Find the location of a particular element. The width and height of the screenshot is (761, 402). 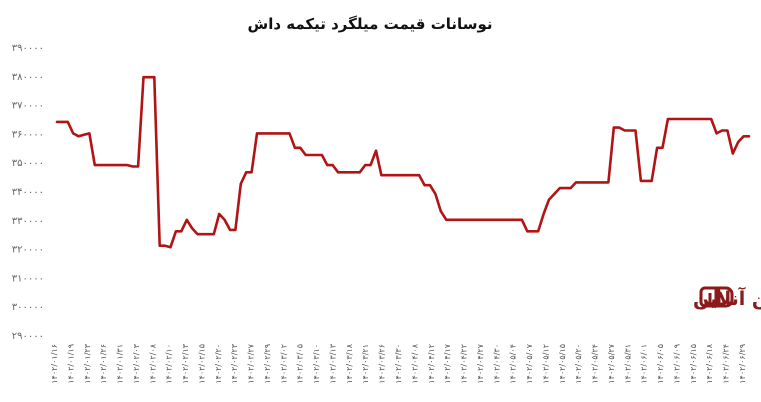

x-tick-label: ۱۴۰۲/۰۴/۰۸ is located at coordinates (414, 363).